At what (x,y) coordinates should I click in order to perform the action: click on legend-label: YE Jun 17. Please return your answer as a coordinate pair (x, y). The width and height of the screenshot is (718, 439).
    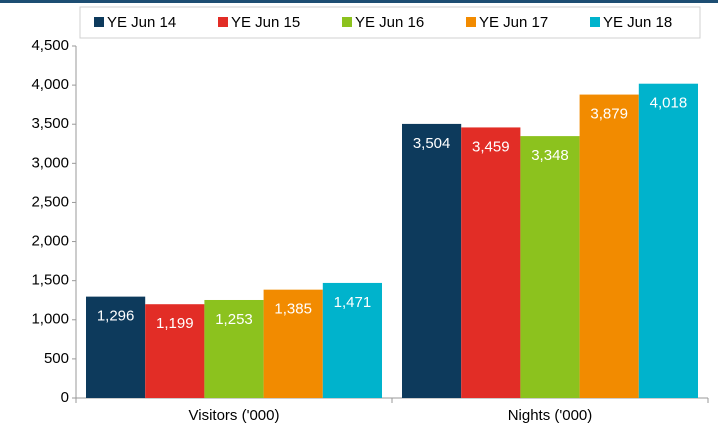
    Looking at the image, I should click on (513, 22).